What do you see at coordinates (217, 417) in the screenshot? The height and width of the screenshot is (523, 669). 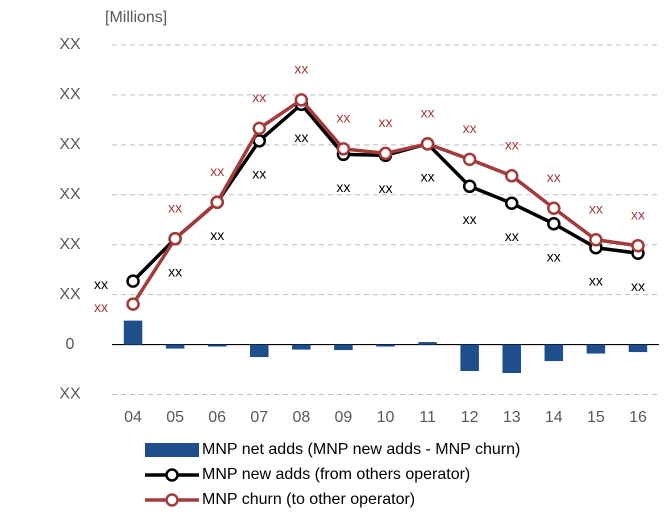 I see `x-tick-label: 06` at bounding box center [217, 417].